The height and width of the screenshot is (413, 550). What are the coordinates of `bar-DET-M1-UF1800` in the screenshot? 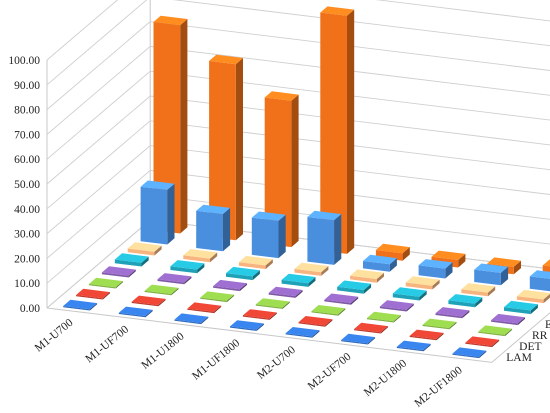 It's located at (259, 314).